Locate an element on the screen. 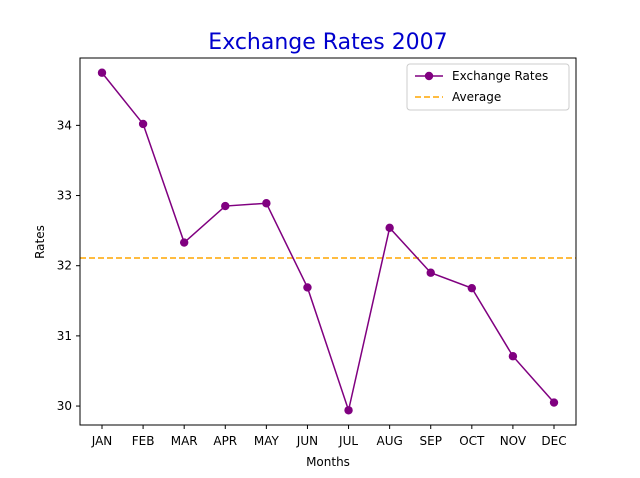 Image resolution: width=640 pixels, height=478 pixels. x-tick-label: JAN is located at coordinates (102, 441).